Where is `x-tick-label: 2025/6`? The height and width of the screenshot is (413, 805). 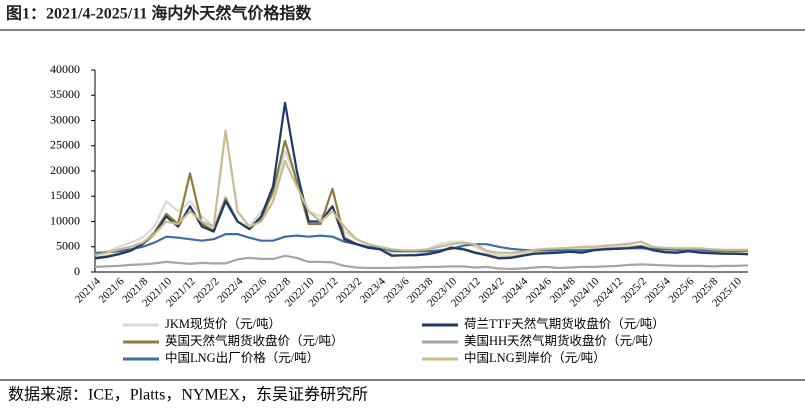 x-tick-label: 2025/6 is located at coordinates (681, 290).